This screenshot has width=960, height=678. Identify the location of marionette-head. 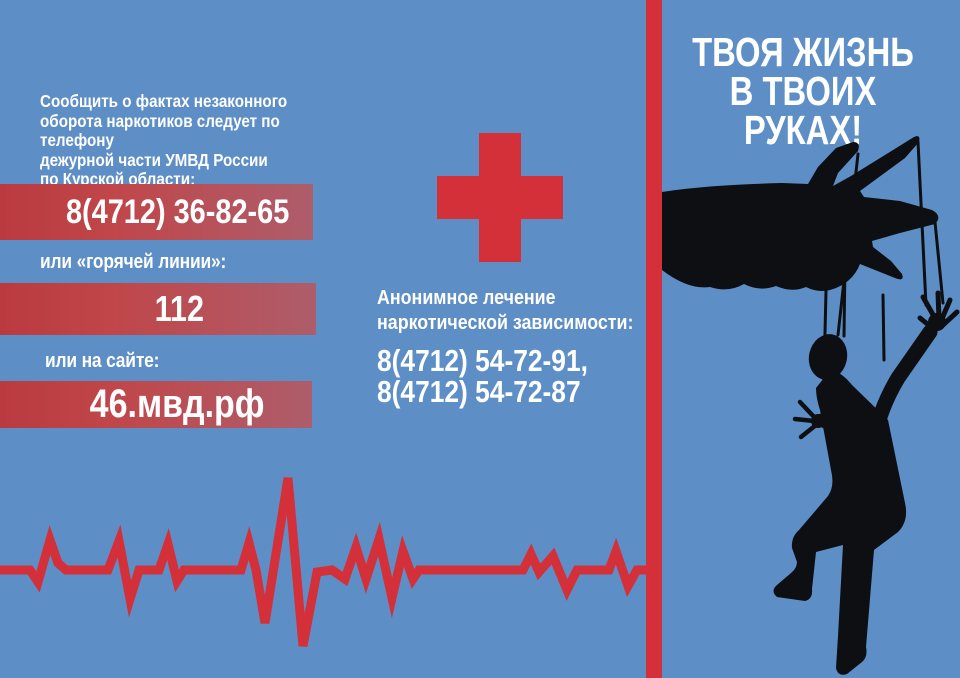
(828, 357).